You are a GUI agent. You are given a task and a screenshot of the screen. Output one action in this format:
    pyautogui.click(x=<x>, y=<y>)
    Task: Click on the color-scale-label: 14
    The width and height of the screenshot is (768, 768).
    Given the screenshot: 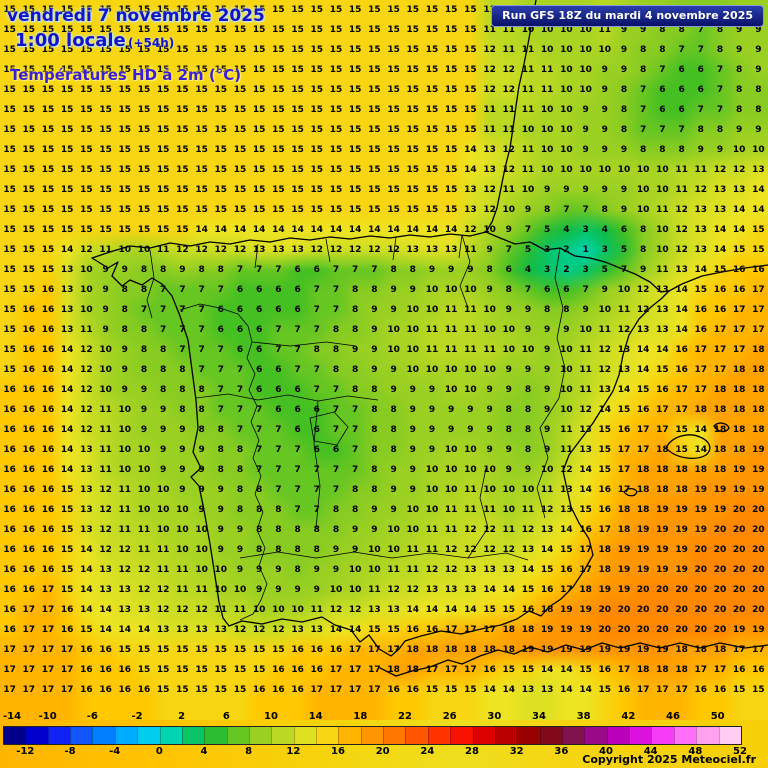 What is the action you would take?
    pyautogui.click(x=315, y=716)
    